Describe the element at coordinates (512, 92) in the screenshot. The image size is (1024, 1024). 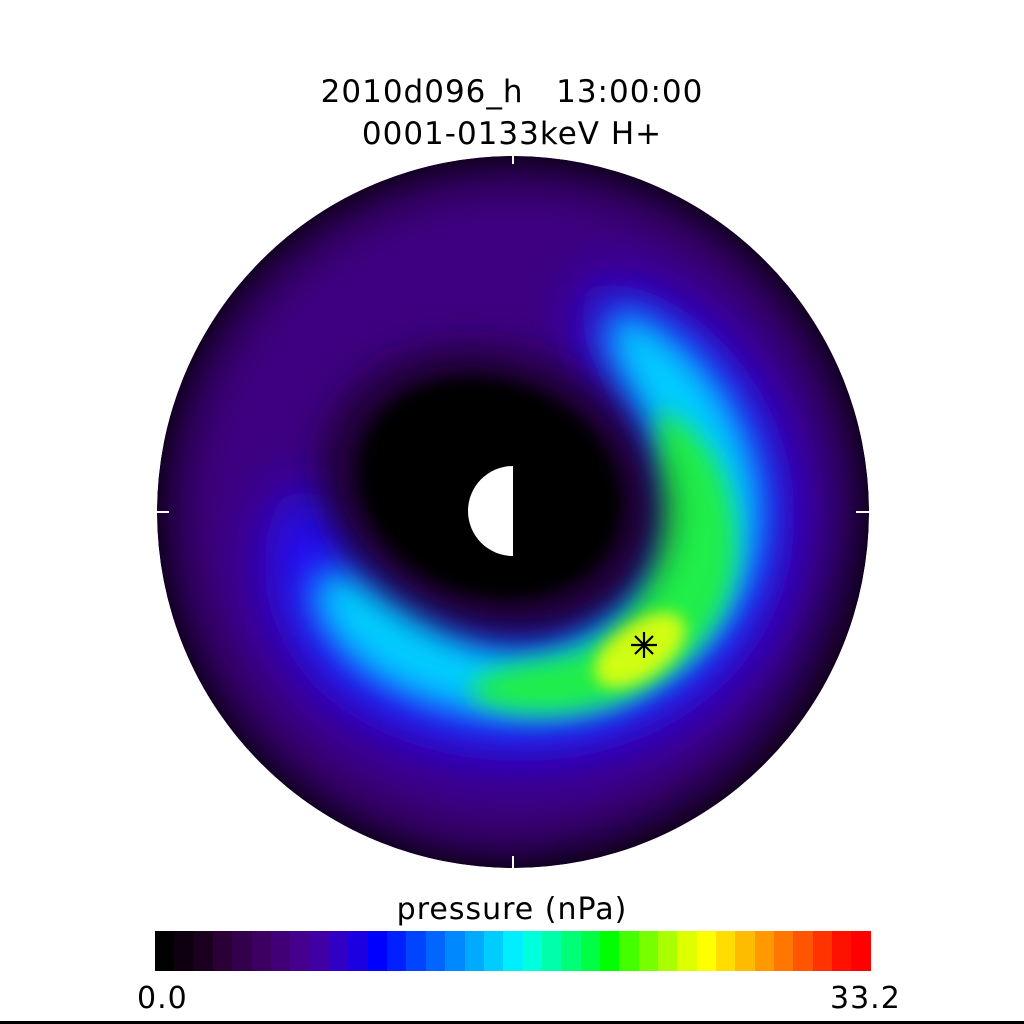
I see `plot-title: 2010d096_h 13:00:00` at that location.